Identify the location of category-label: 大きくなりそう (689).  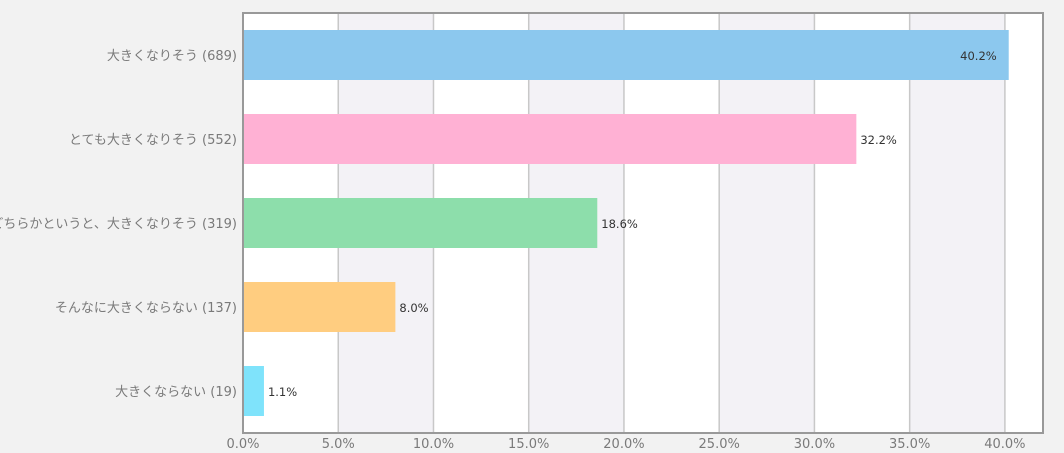
(172, 56).